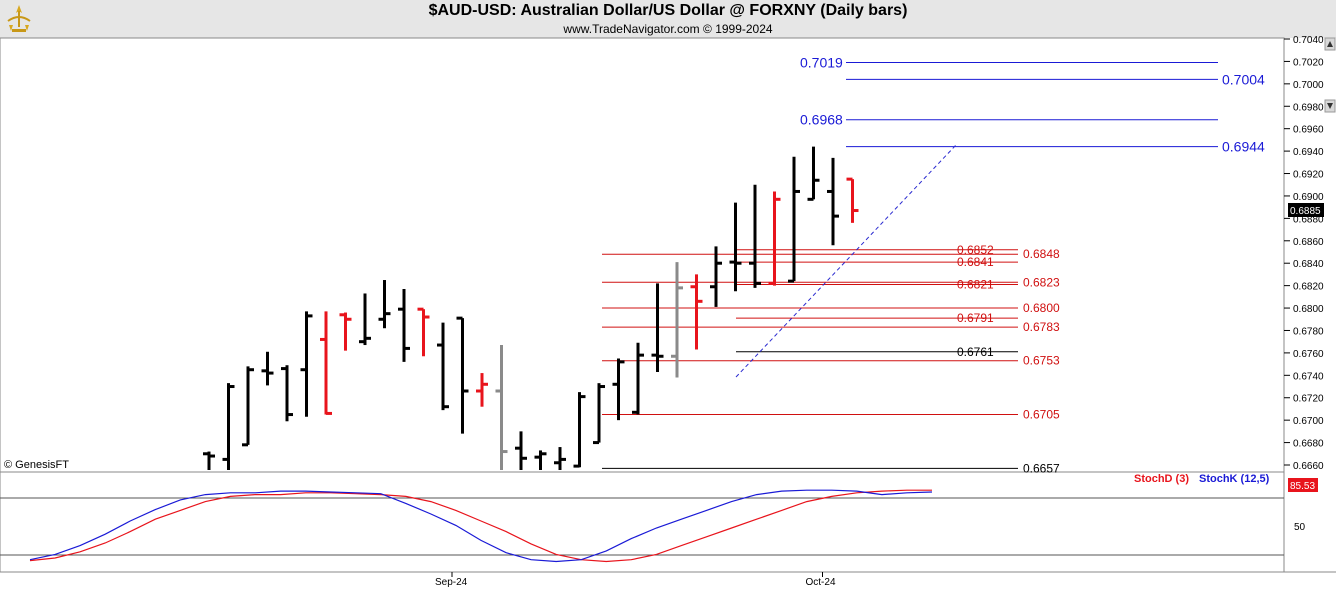  I want to click on level-label: 0.6791, so click(975, 318).